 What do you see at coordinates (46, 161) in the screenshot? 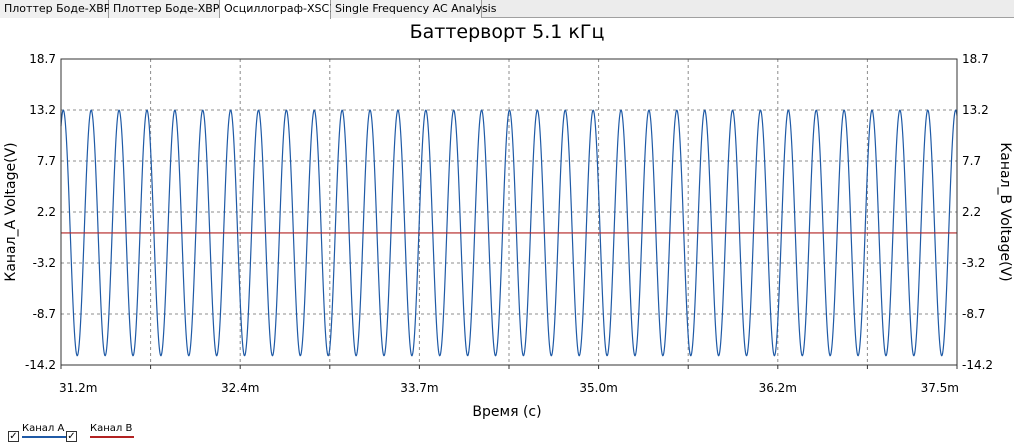
I see `y-tick-label-left: 7.7` at bounding box center [46, 161].